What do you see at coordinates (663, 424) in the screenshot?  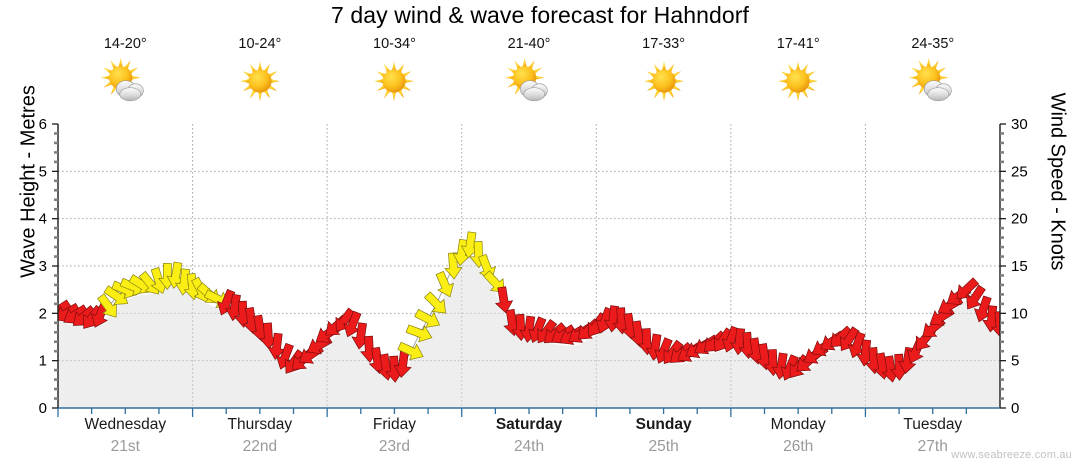 I see `day-name: Sunday` at bounding box center [663, 424].